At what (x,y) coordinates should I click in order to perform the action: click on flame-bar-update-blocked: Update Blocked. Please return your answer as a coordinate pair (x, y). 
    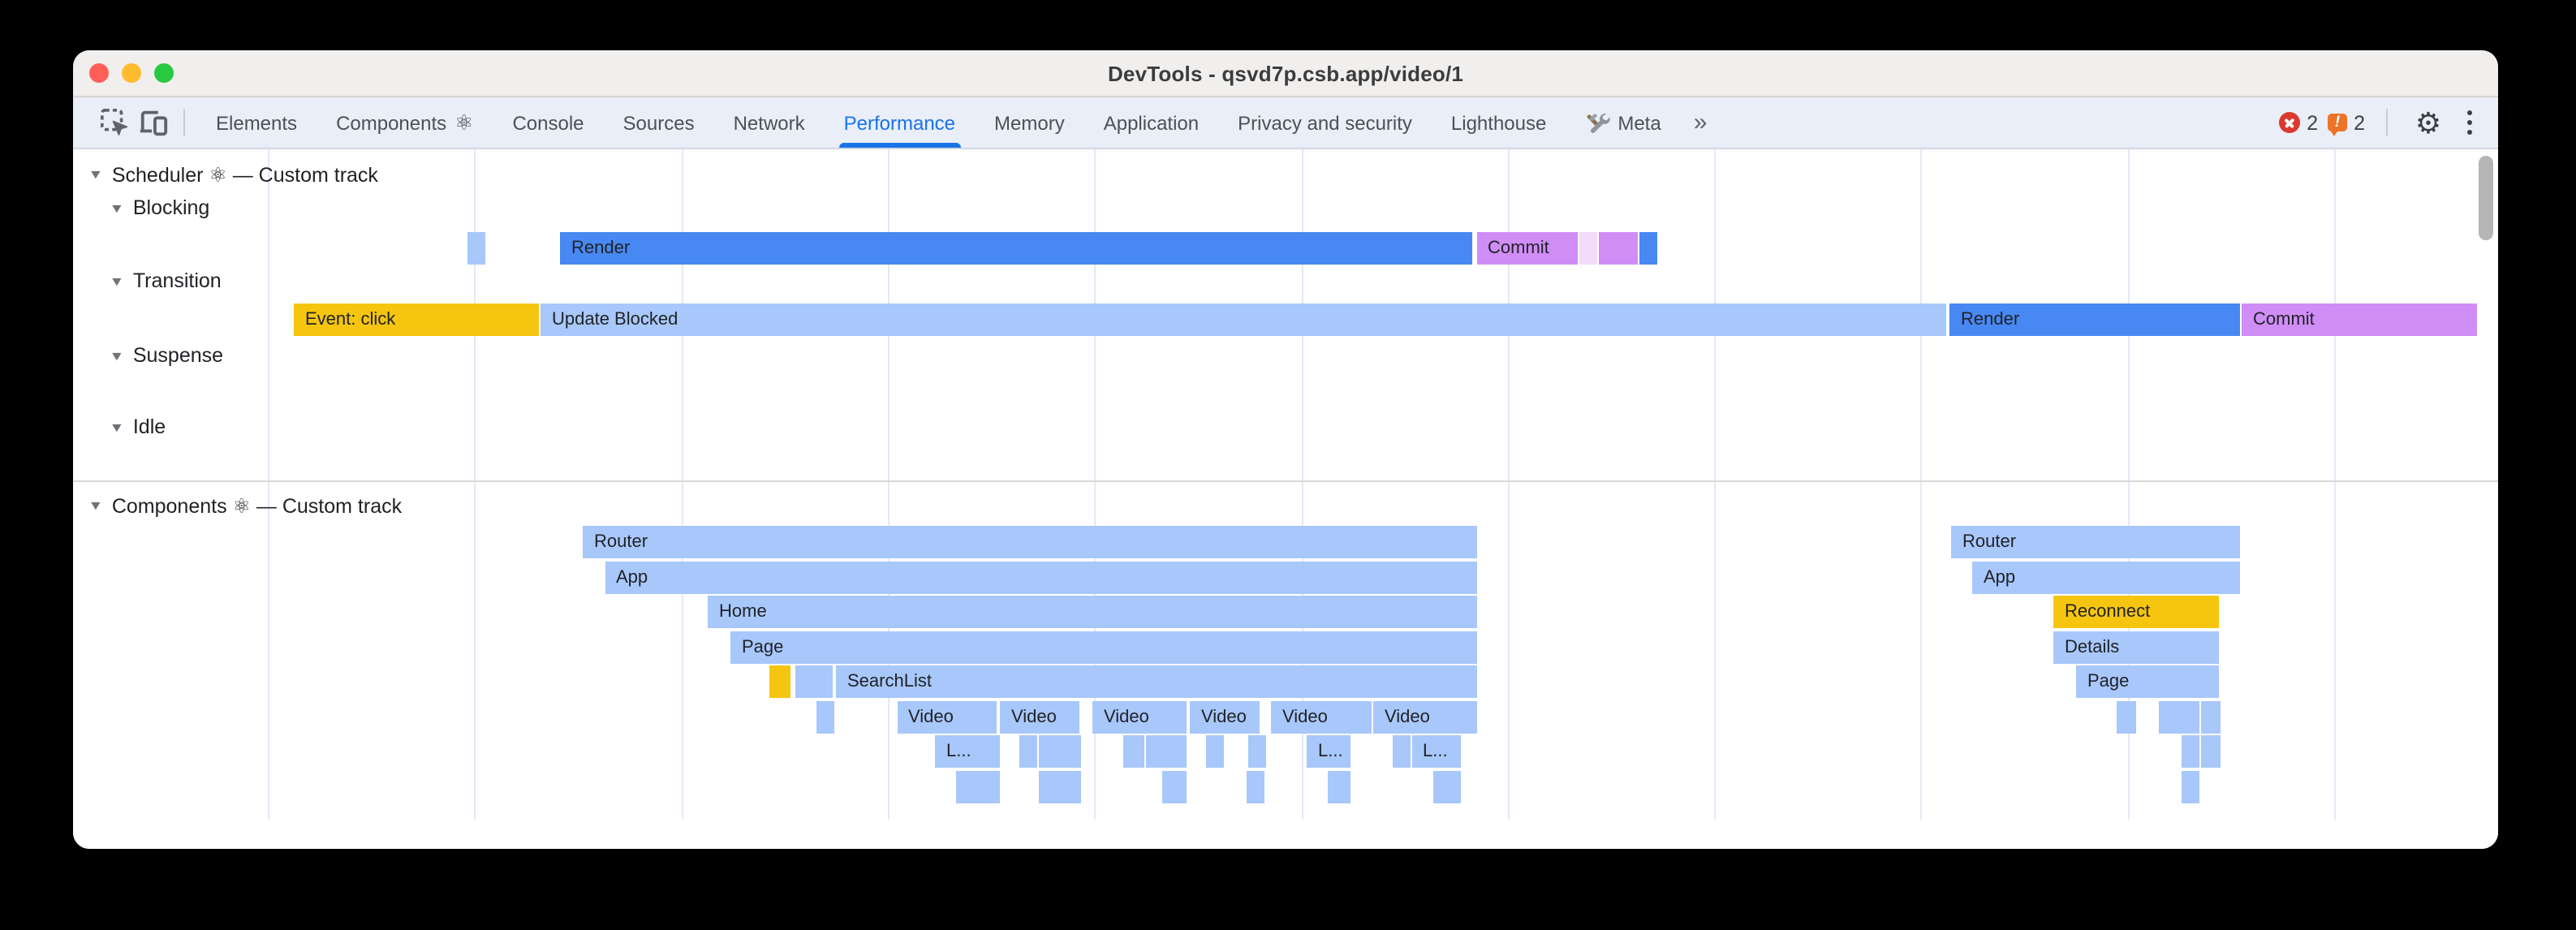
    Looking at the image, I should click on (1243, 320).